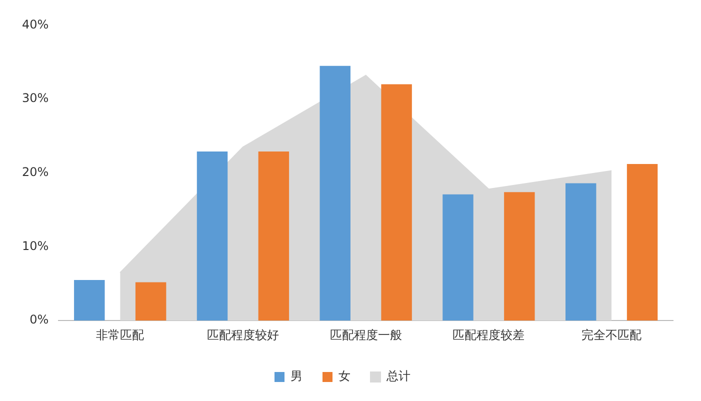 This screenshot has width=701, height=401. I want to click on x-tick-label: 非常匹配, so click(120, 335).